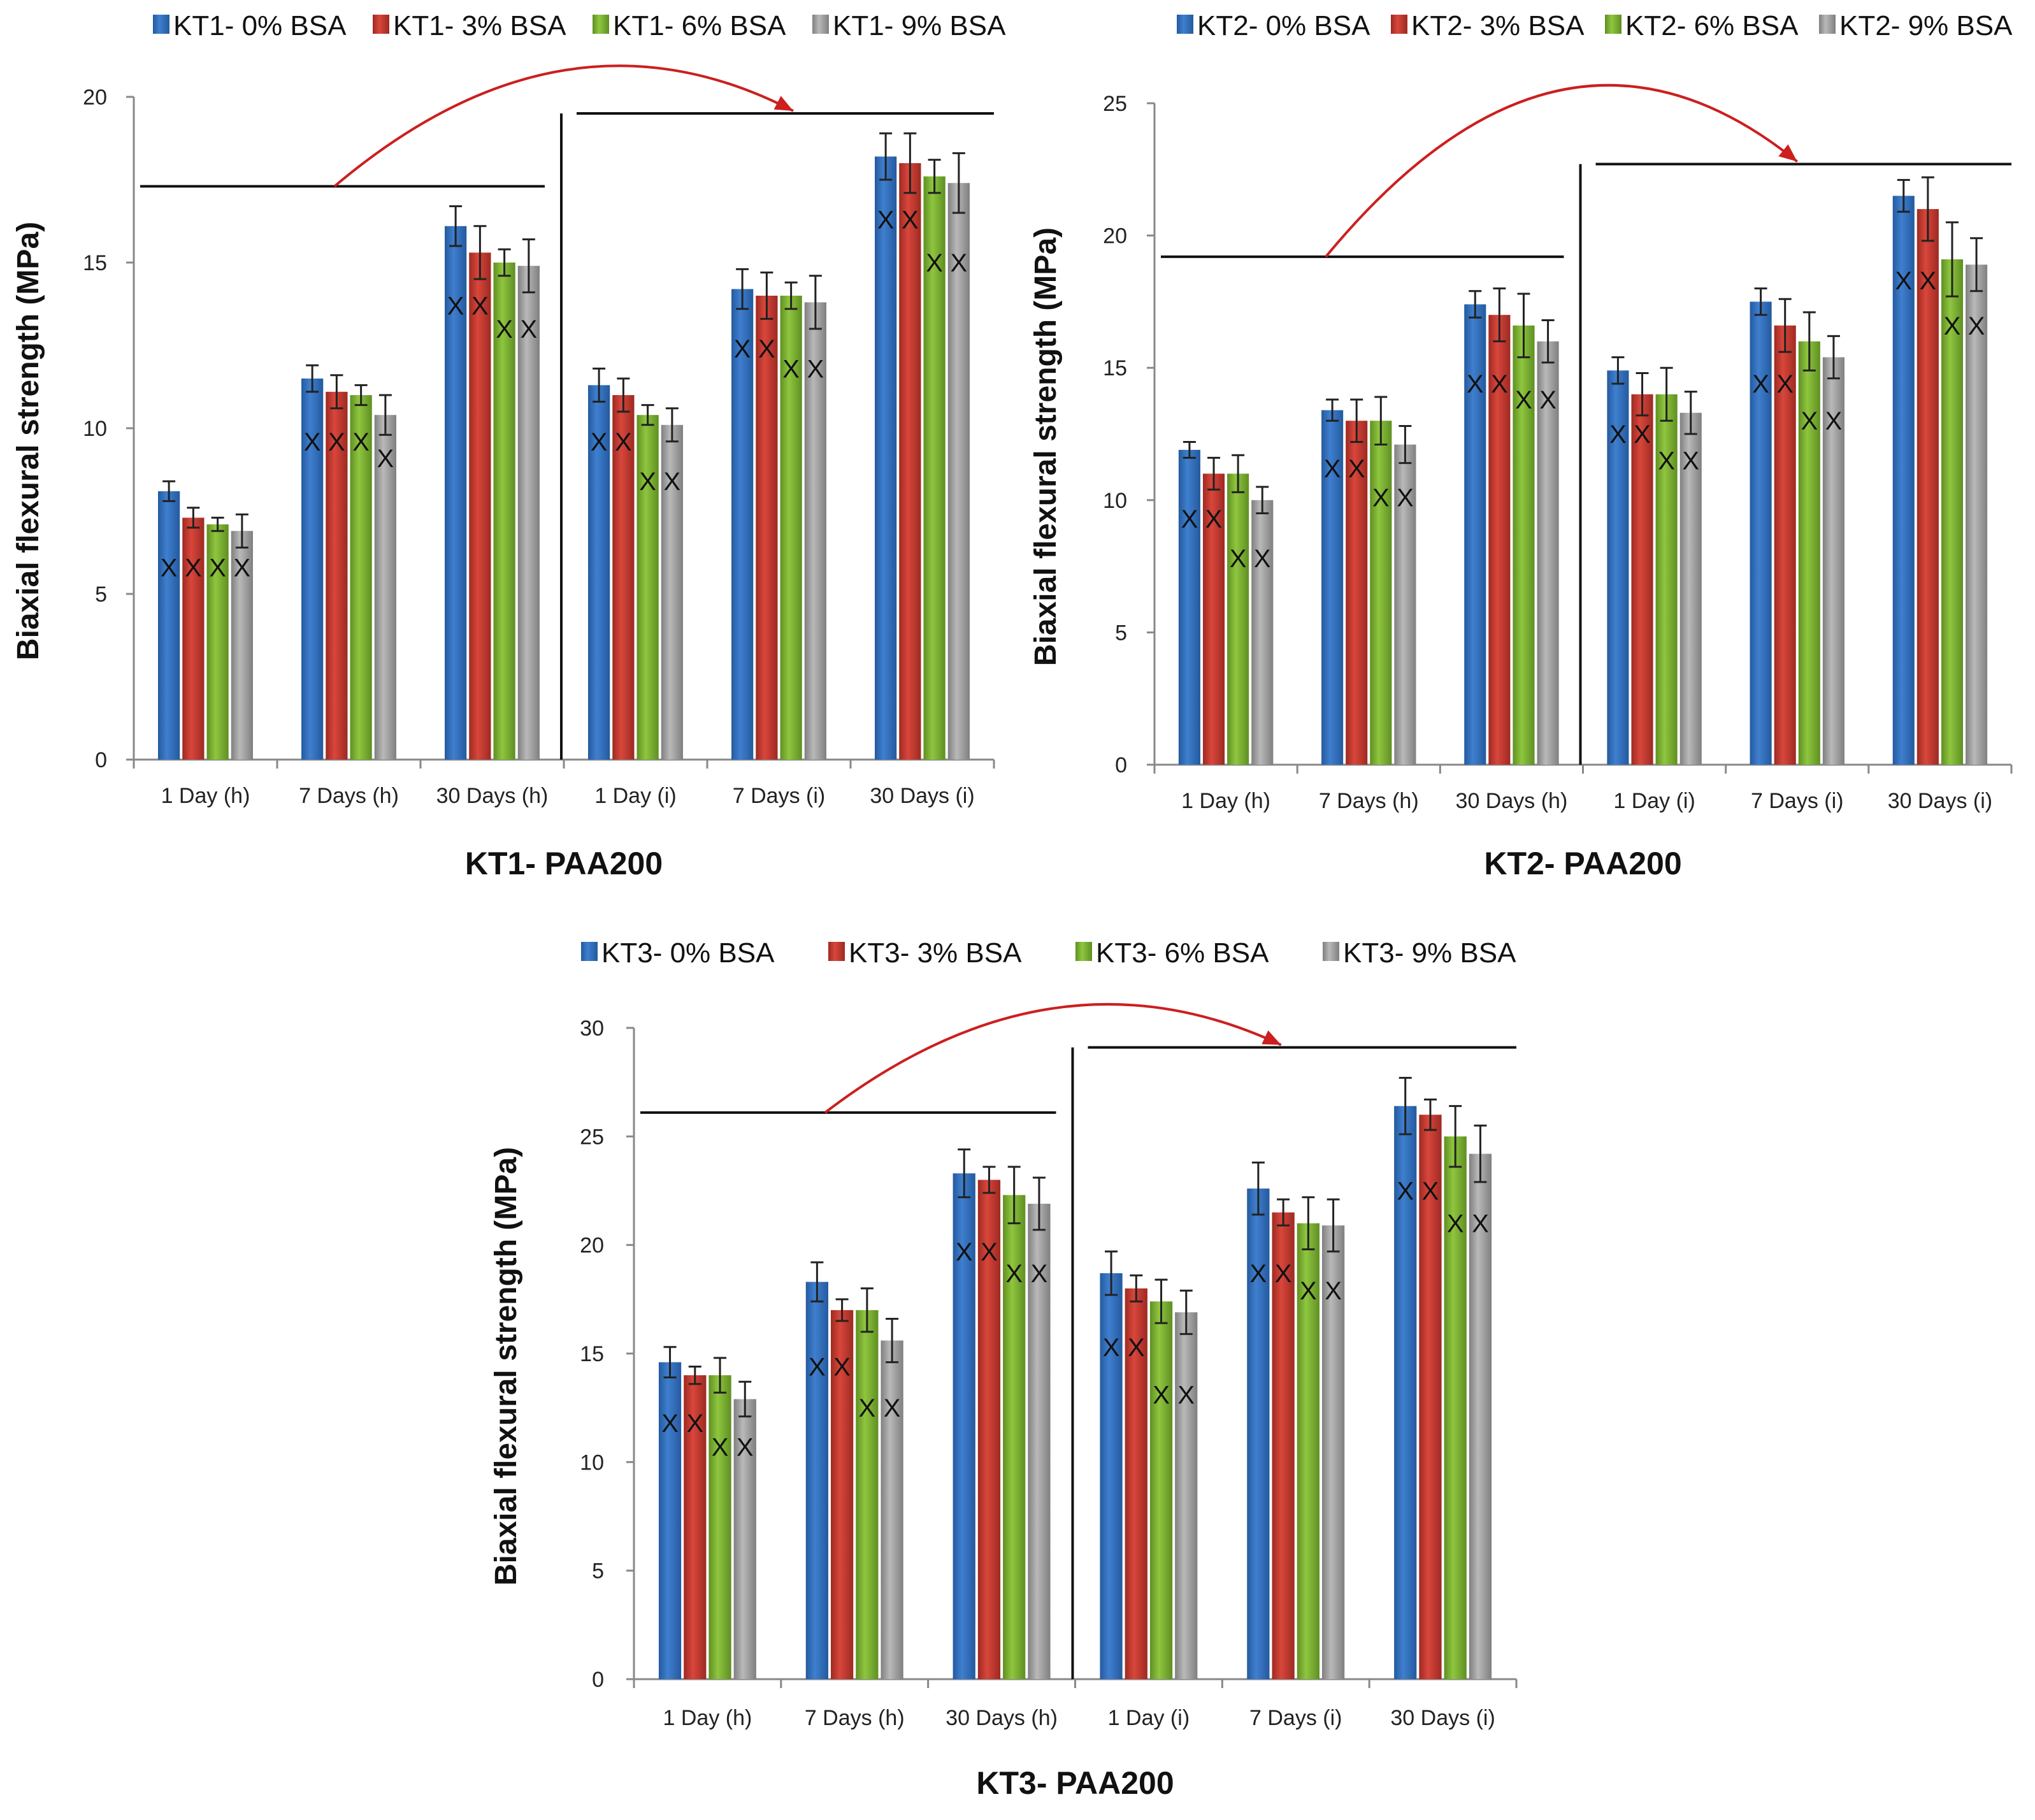 This screenshot has height=1820, width=2035. What do you see at coordinates (1121, 633) in the screenshot?
I see `y-tick-label: 5` at bounding box center [1121, 633].